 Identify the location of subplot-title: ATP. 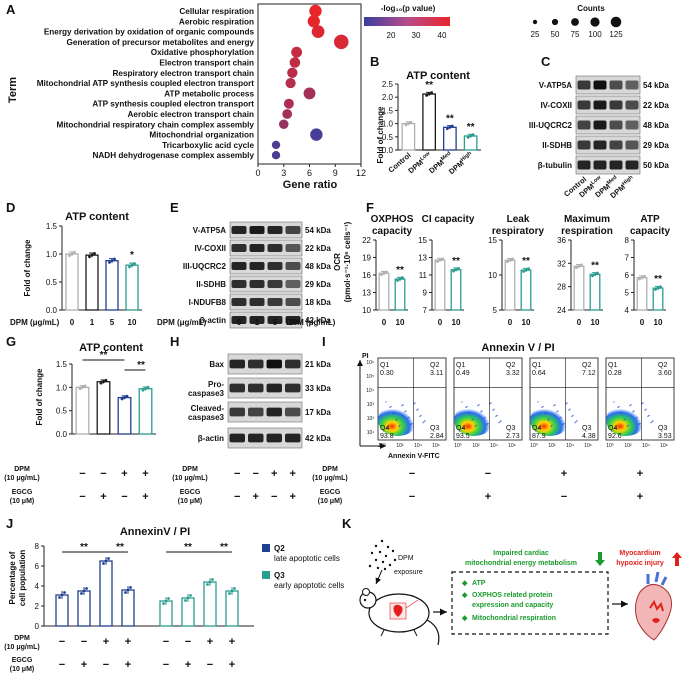
(650, 219).